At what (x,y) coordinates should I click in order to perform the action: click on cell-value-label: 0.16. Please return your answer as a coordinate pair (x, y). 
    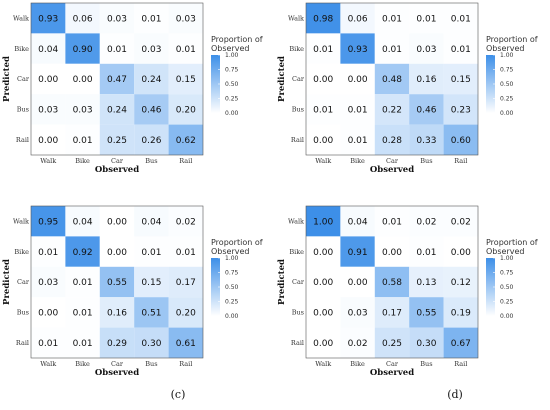
    Looking at the image, I should click on (426, 80).